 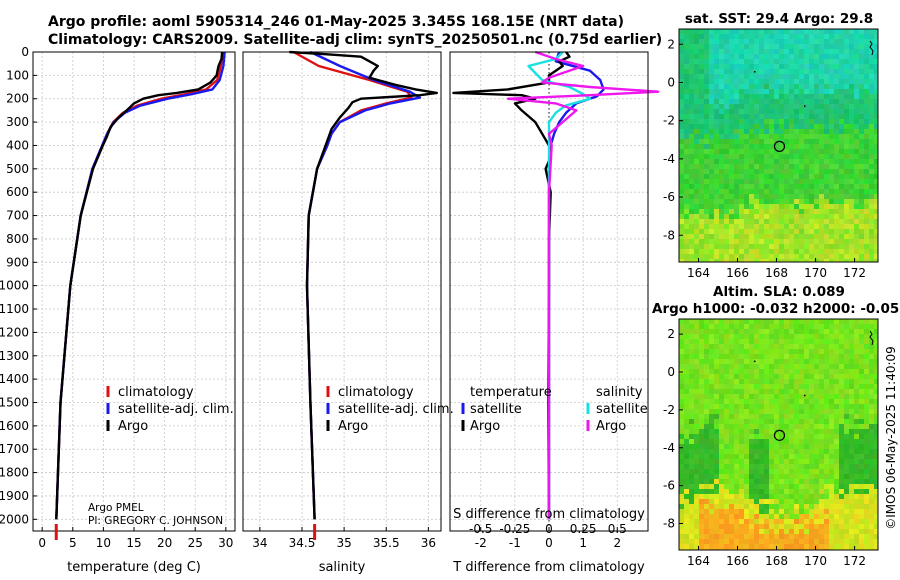 What do you see at coordinates (669, 235) in the screenshot?
I see `map-y-tick-label: -8` at bounding box center [669, 235].